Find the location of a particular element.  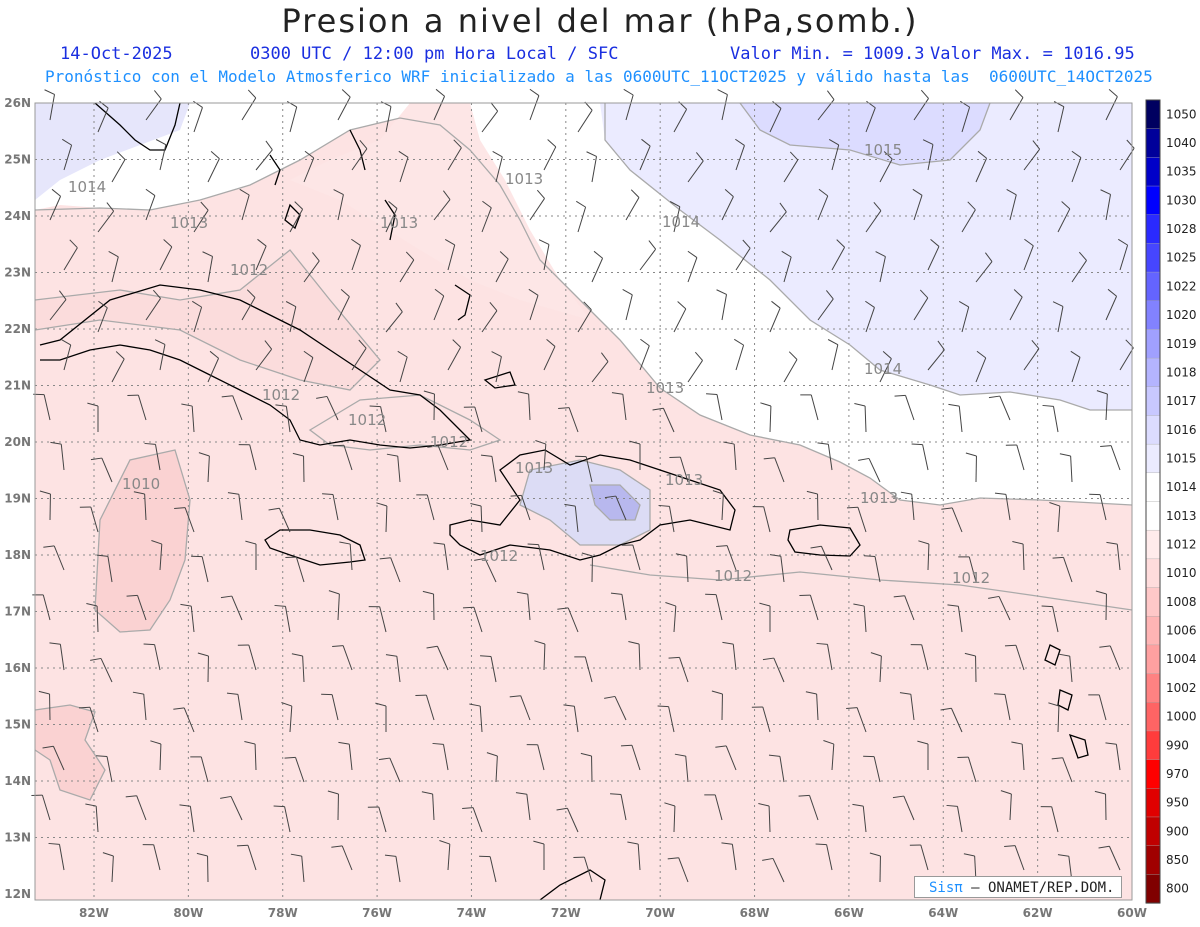

sispi-logo: Sisπ is located at coordinates (946, 888).